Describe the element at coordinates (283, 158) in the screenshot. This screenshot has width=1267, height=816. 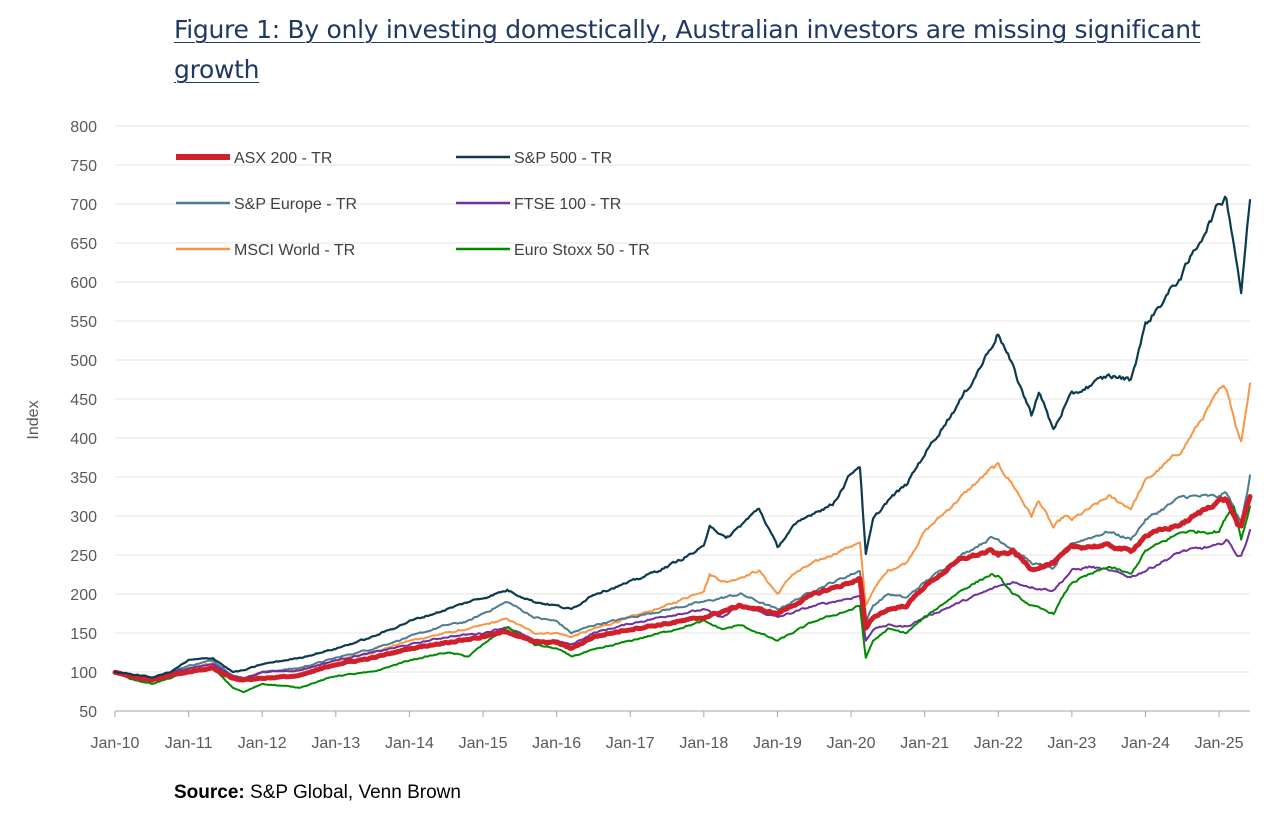
I see `legend-label-asx-200-tr: ASX 200 - TR` at that location.